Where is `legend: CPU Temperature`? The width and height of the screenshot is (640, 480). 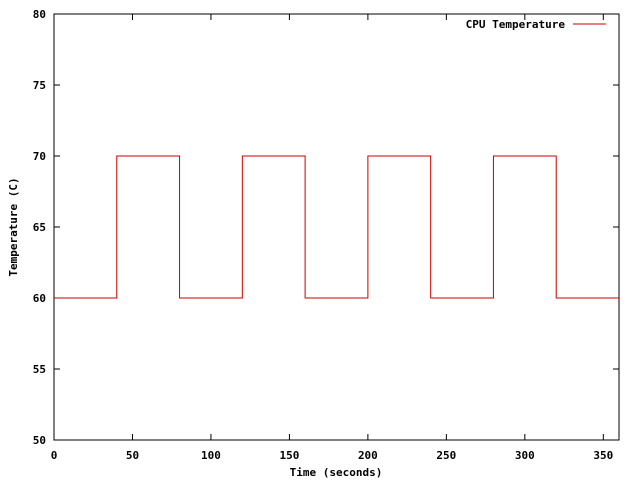
legend: CPU Temperature is located at coordinates (536, 24).